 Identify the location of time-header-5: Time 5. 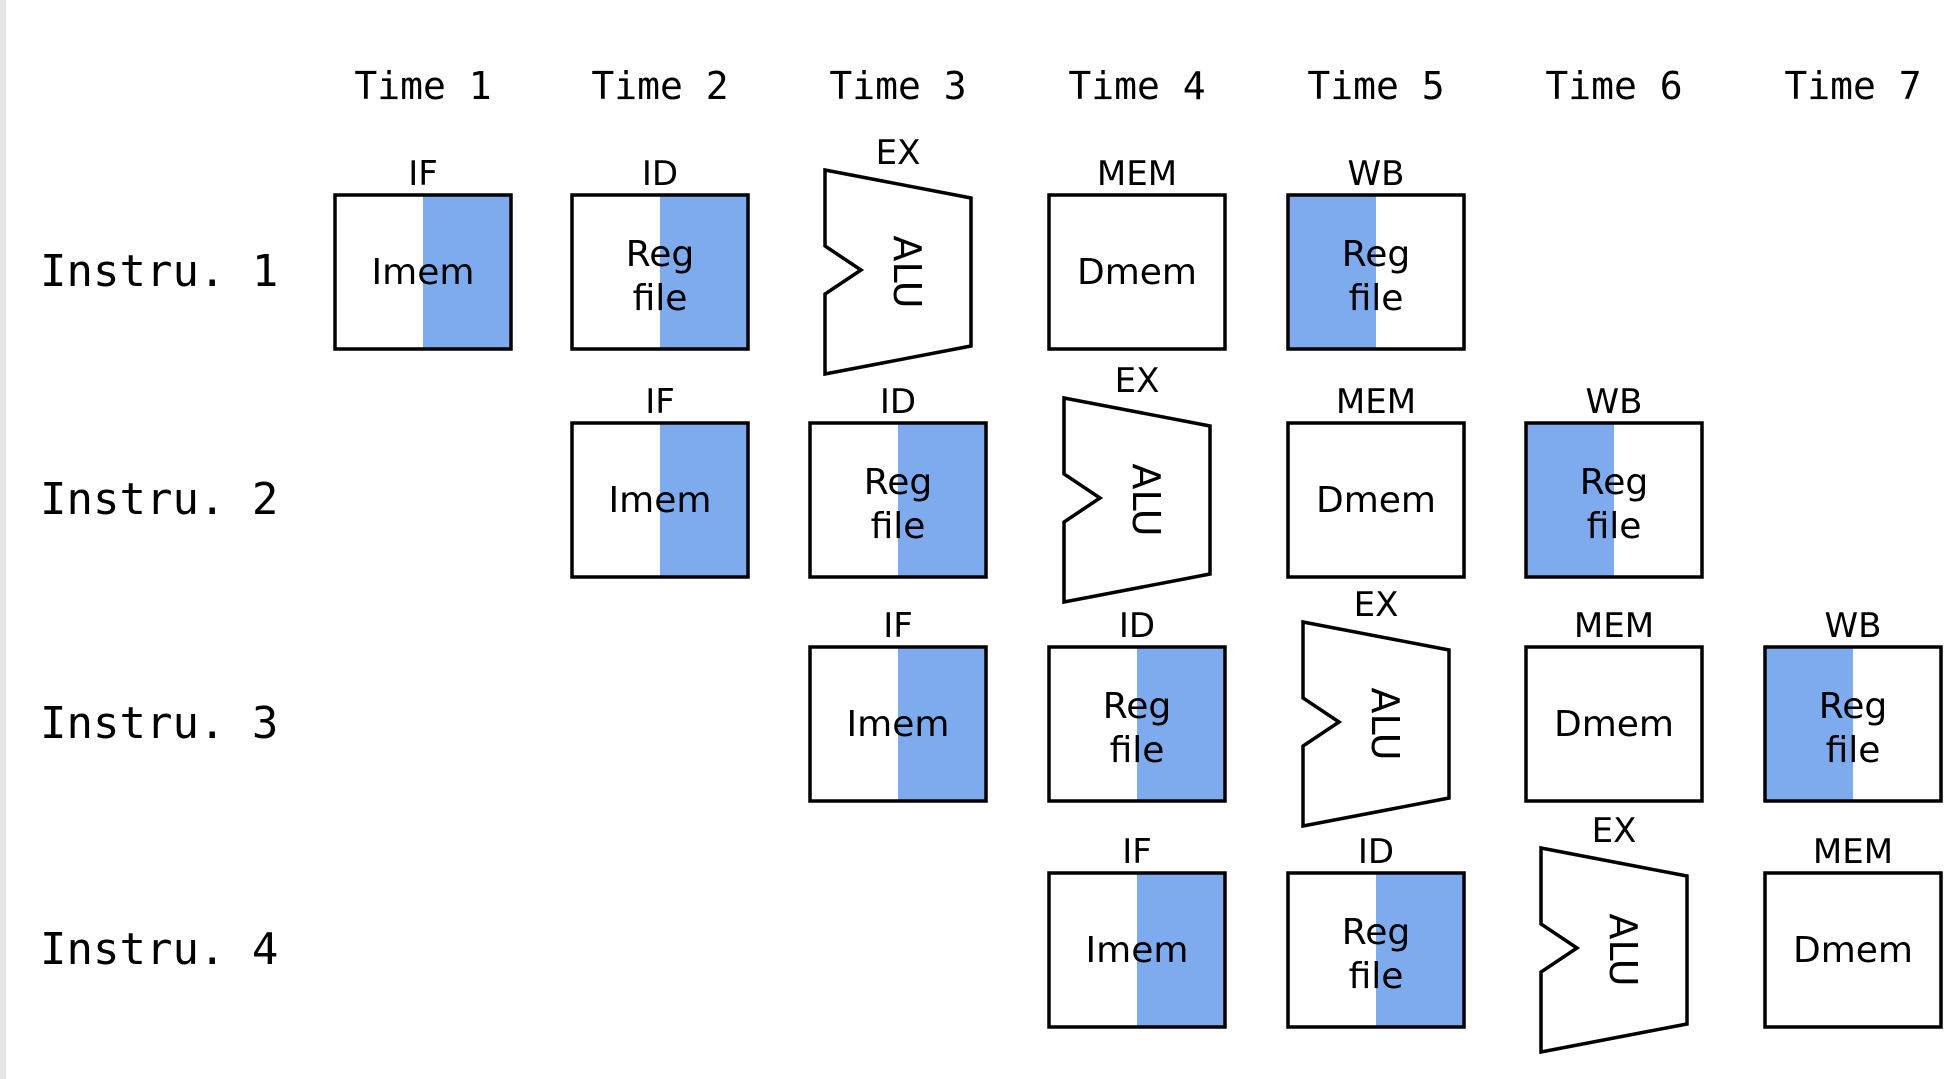
(1375, 86).